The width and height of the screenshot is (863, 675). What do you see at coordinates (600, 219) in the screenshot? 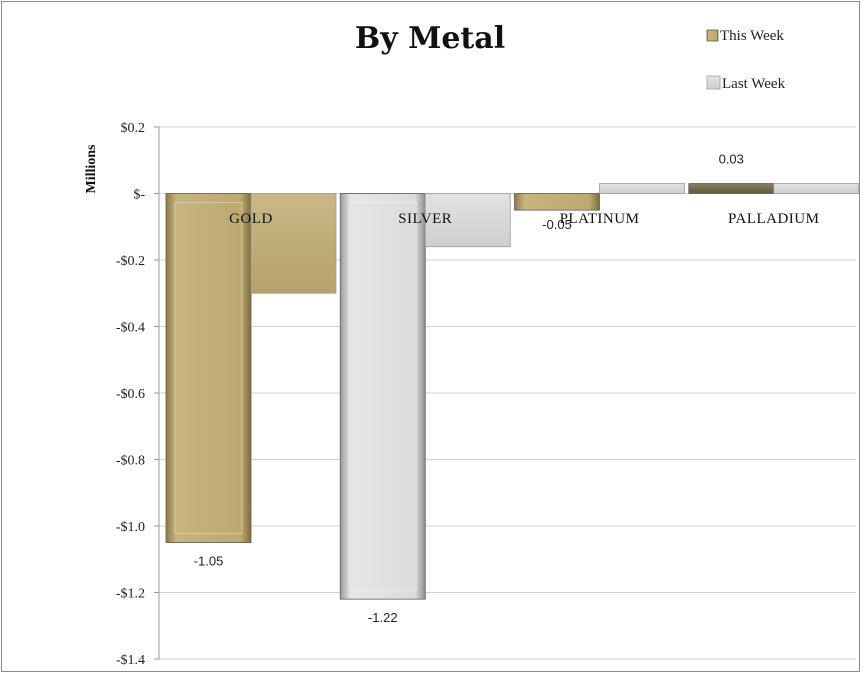
I see `category-label-platinum: PLATINUM` at bounding box center [600, 219].